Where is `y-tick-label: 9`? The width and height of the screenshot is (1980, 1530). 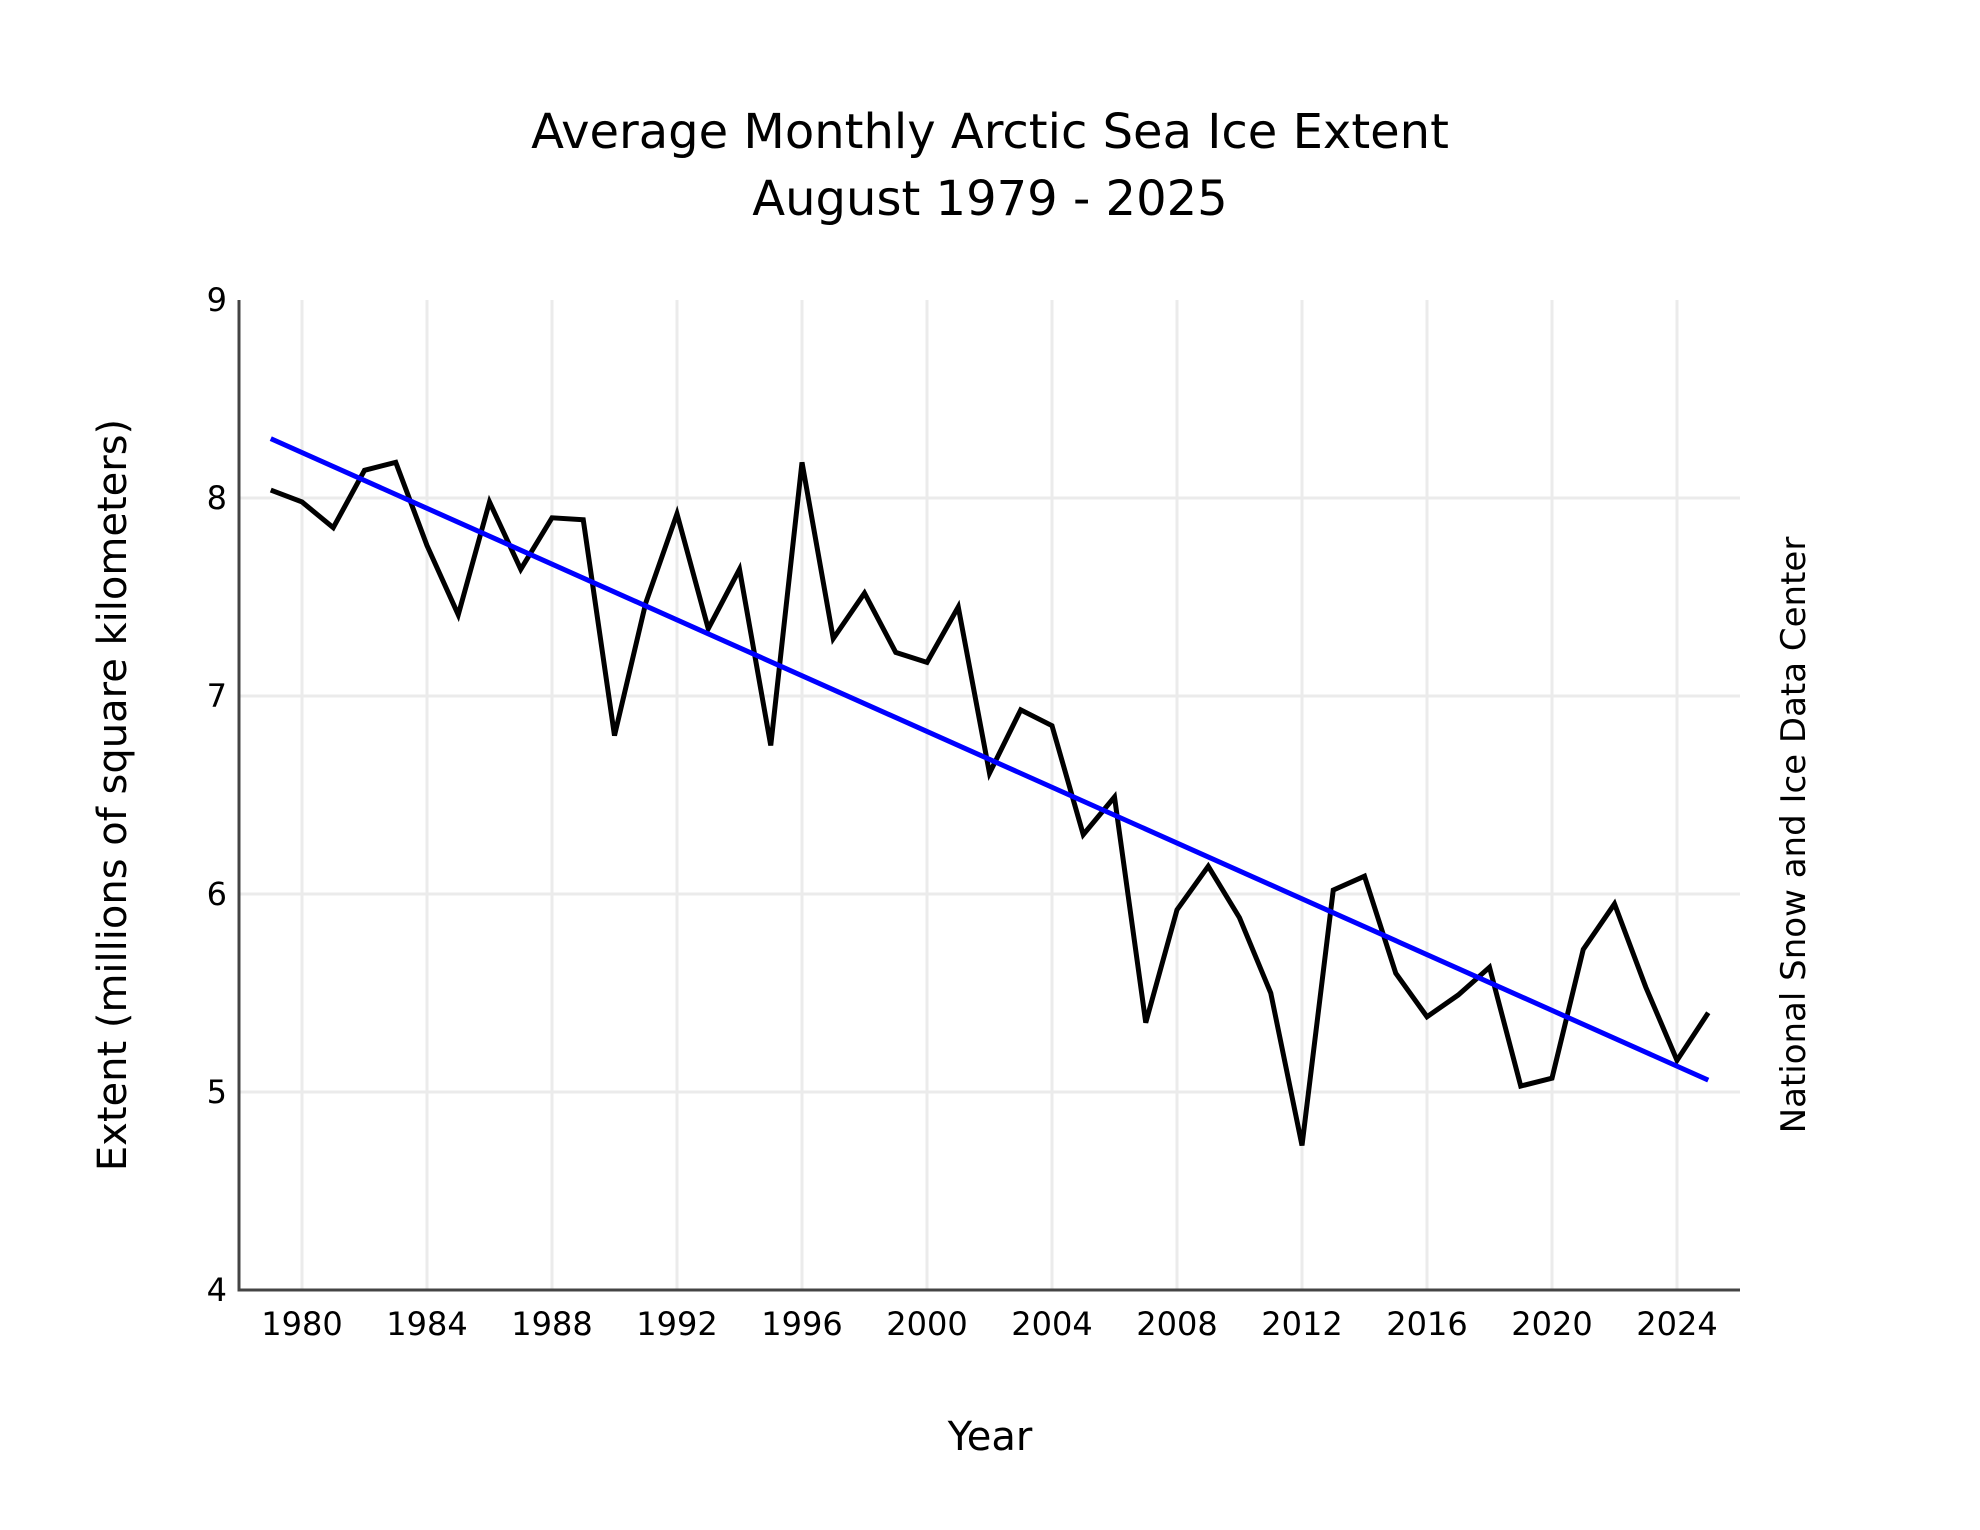
y-tick-label: 9 is located at coordinates (217, 300).